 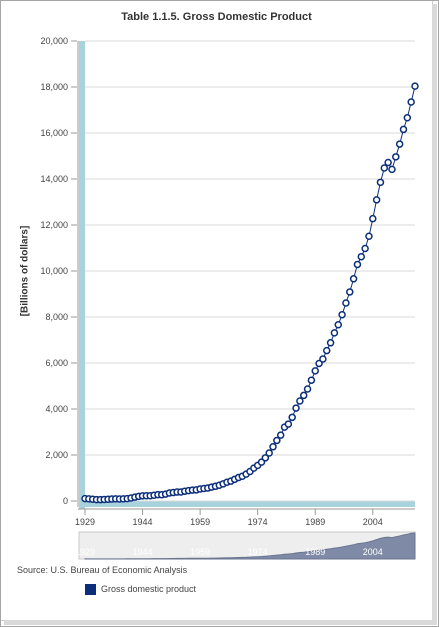 What do you see at coordinates (54, 41) in the screenshot?
I see `y-tick-label: 20,000` at bounding box center [54, 41].